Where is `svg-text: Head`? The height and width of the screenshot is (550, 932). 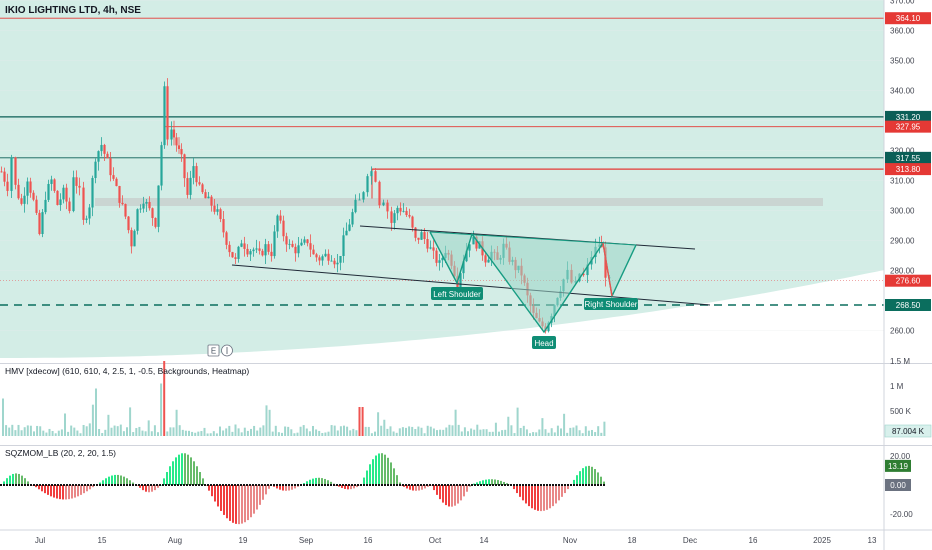
svg-text: Head is located at coordinates (543, 343).